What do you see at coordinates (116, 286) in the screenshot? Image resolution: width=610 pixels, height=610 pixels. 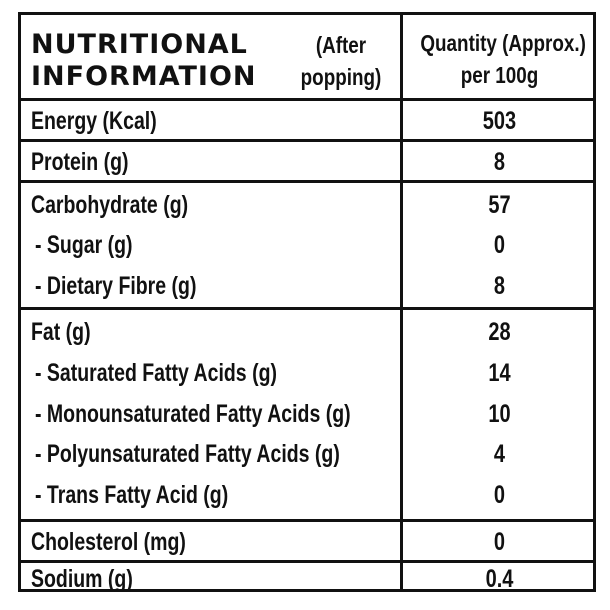 I see `dietary-fibre-label: - Dietary Fibre (g)` at bounding box center [116, 286].